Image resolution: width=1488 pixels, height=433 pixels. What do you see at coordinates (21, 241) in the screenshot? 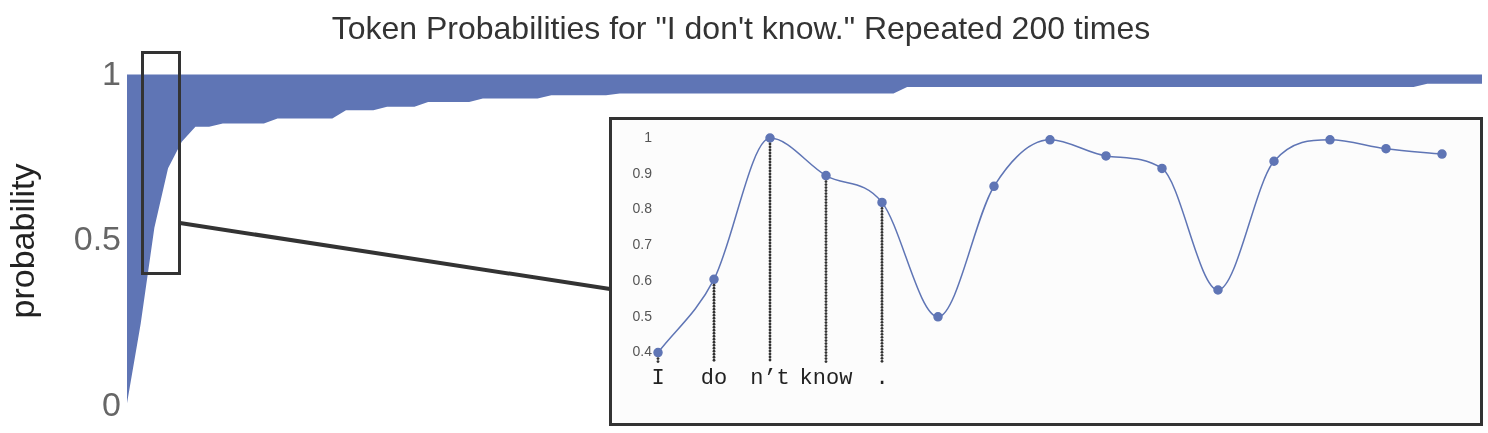
I see `y-axis-title: probability` at bounding box center [21, 241].